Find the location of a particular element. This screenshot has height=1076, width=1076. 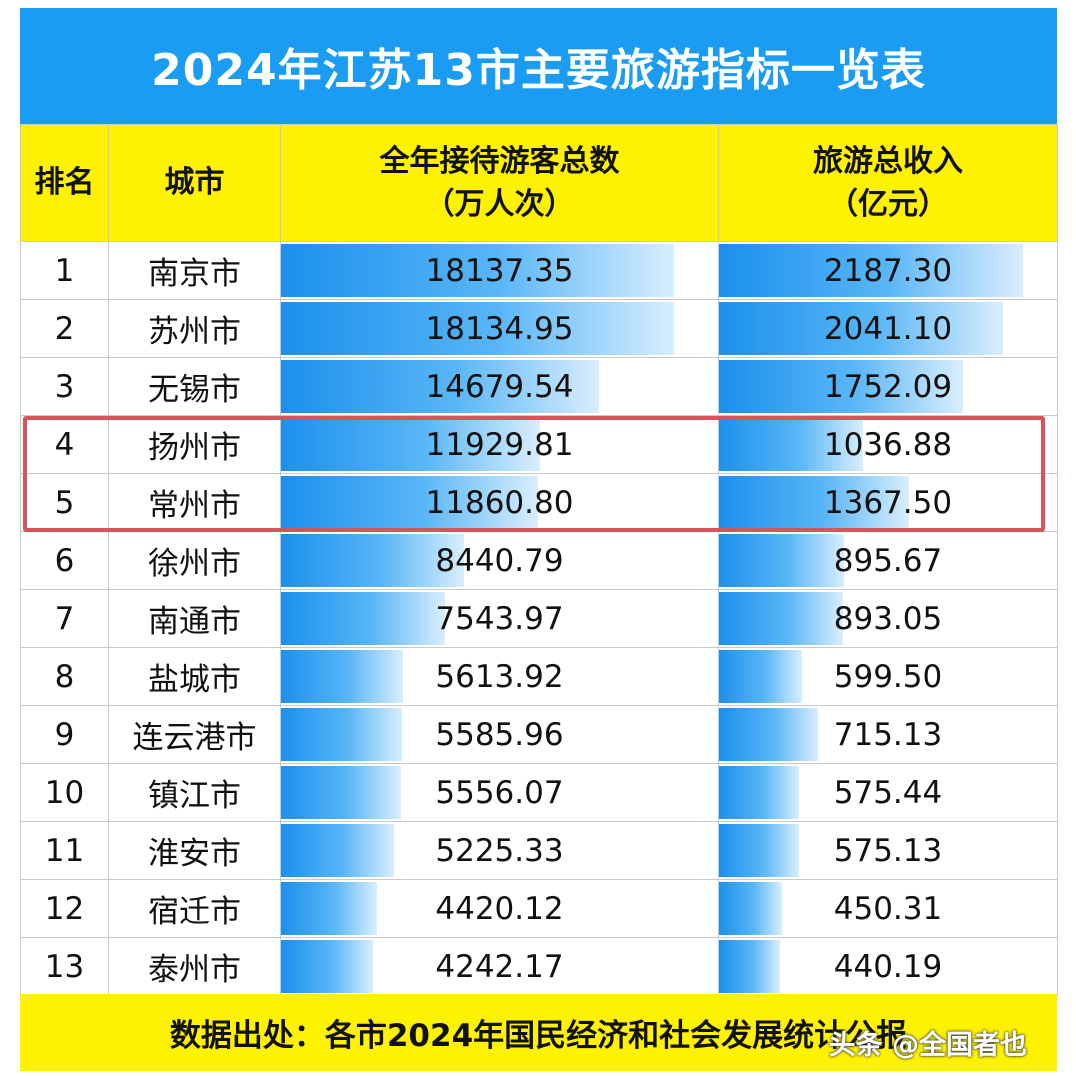

visitors-value: 7543.97 is located at coordinates (499, 618).